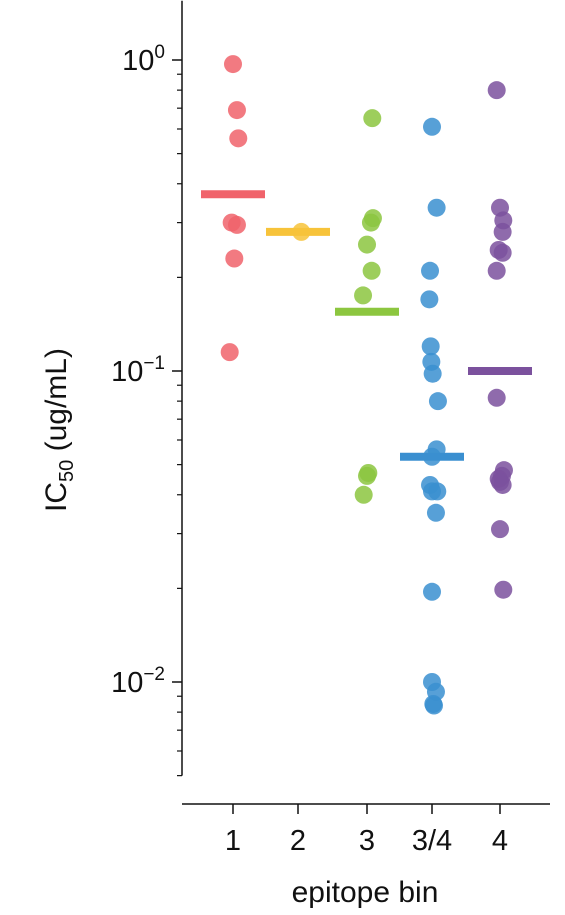  What do you see at coordinates (233, 841) in the screenshot?
I see `x-tick-label: 1` at bounding box center [233, 841].